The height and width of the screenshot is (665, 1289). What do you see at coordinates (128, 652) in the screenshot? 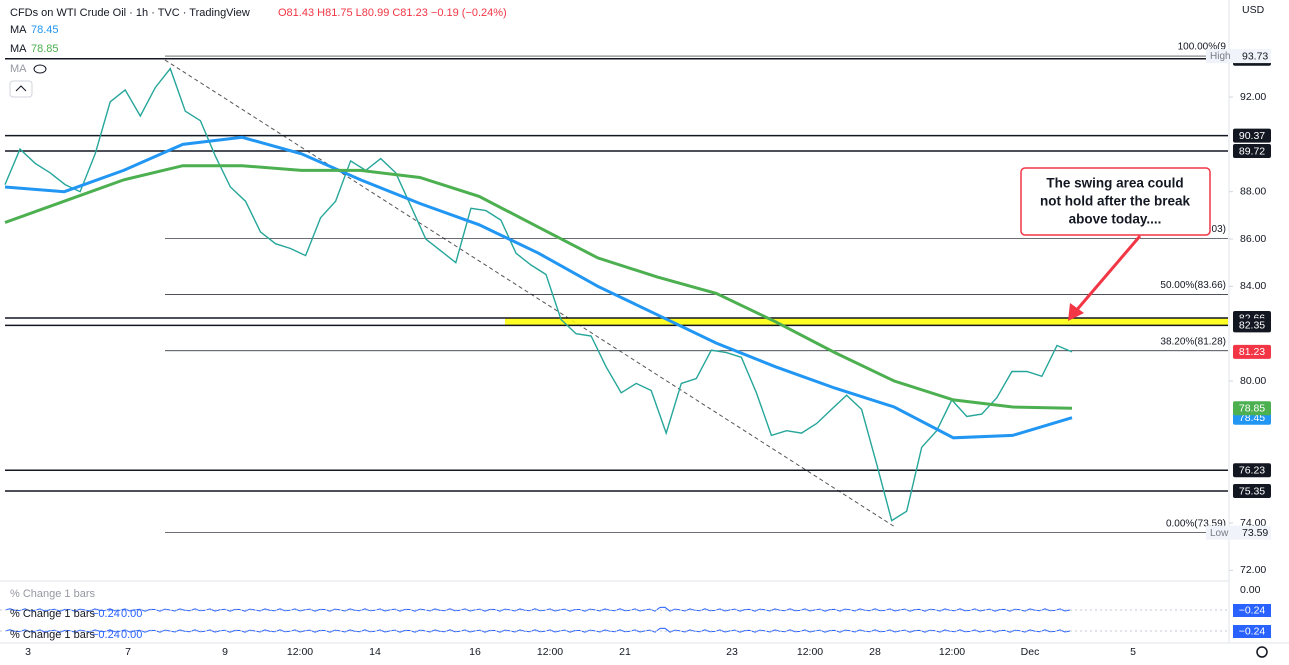
I see `x-tick-label: 7` at bounding box center [128, 652].